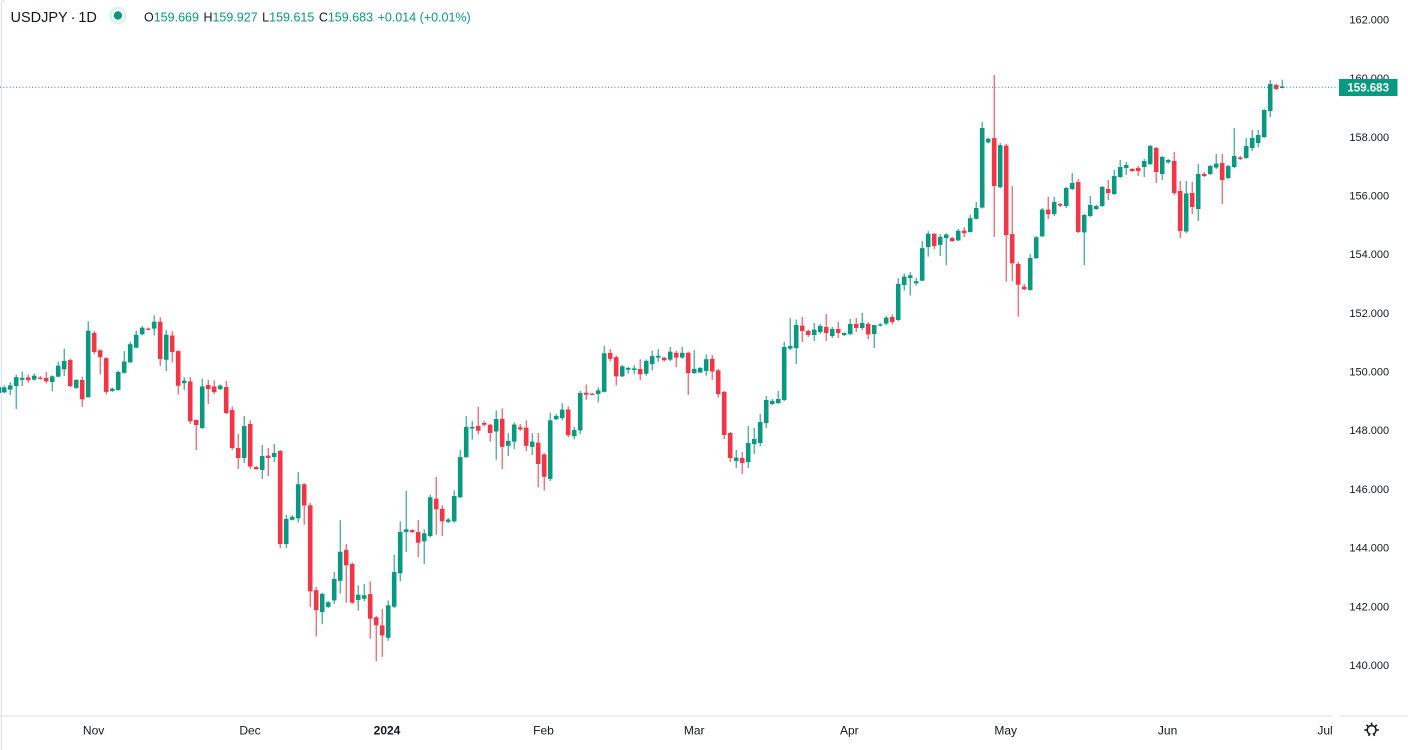 The width and height of the screenshot is (1408, 750). What do you see at coordinates (1005, 731) in the screenshot?
I see `svg-text: May` at bounding box center [1005, 731].